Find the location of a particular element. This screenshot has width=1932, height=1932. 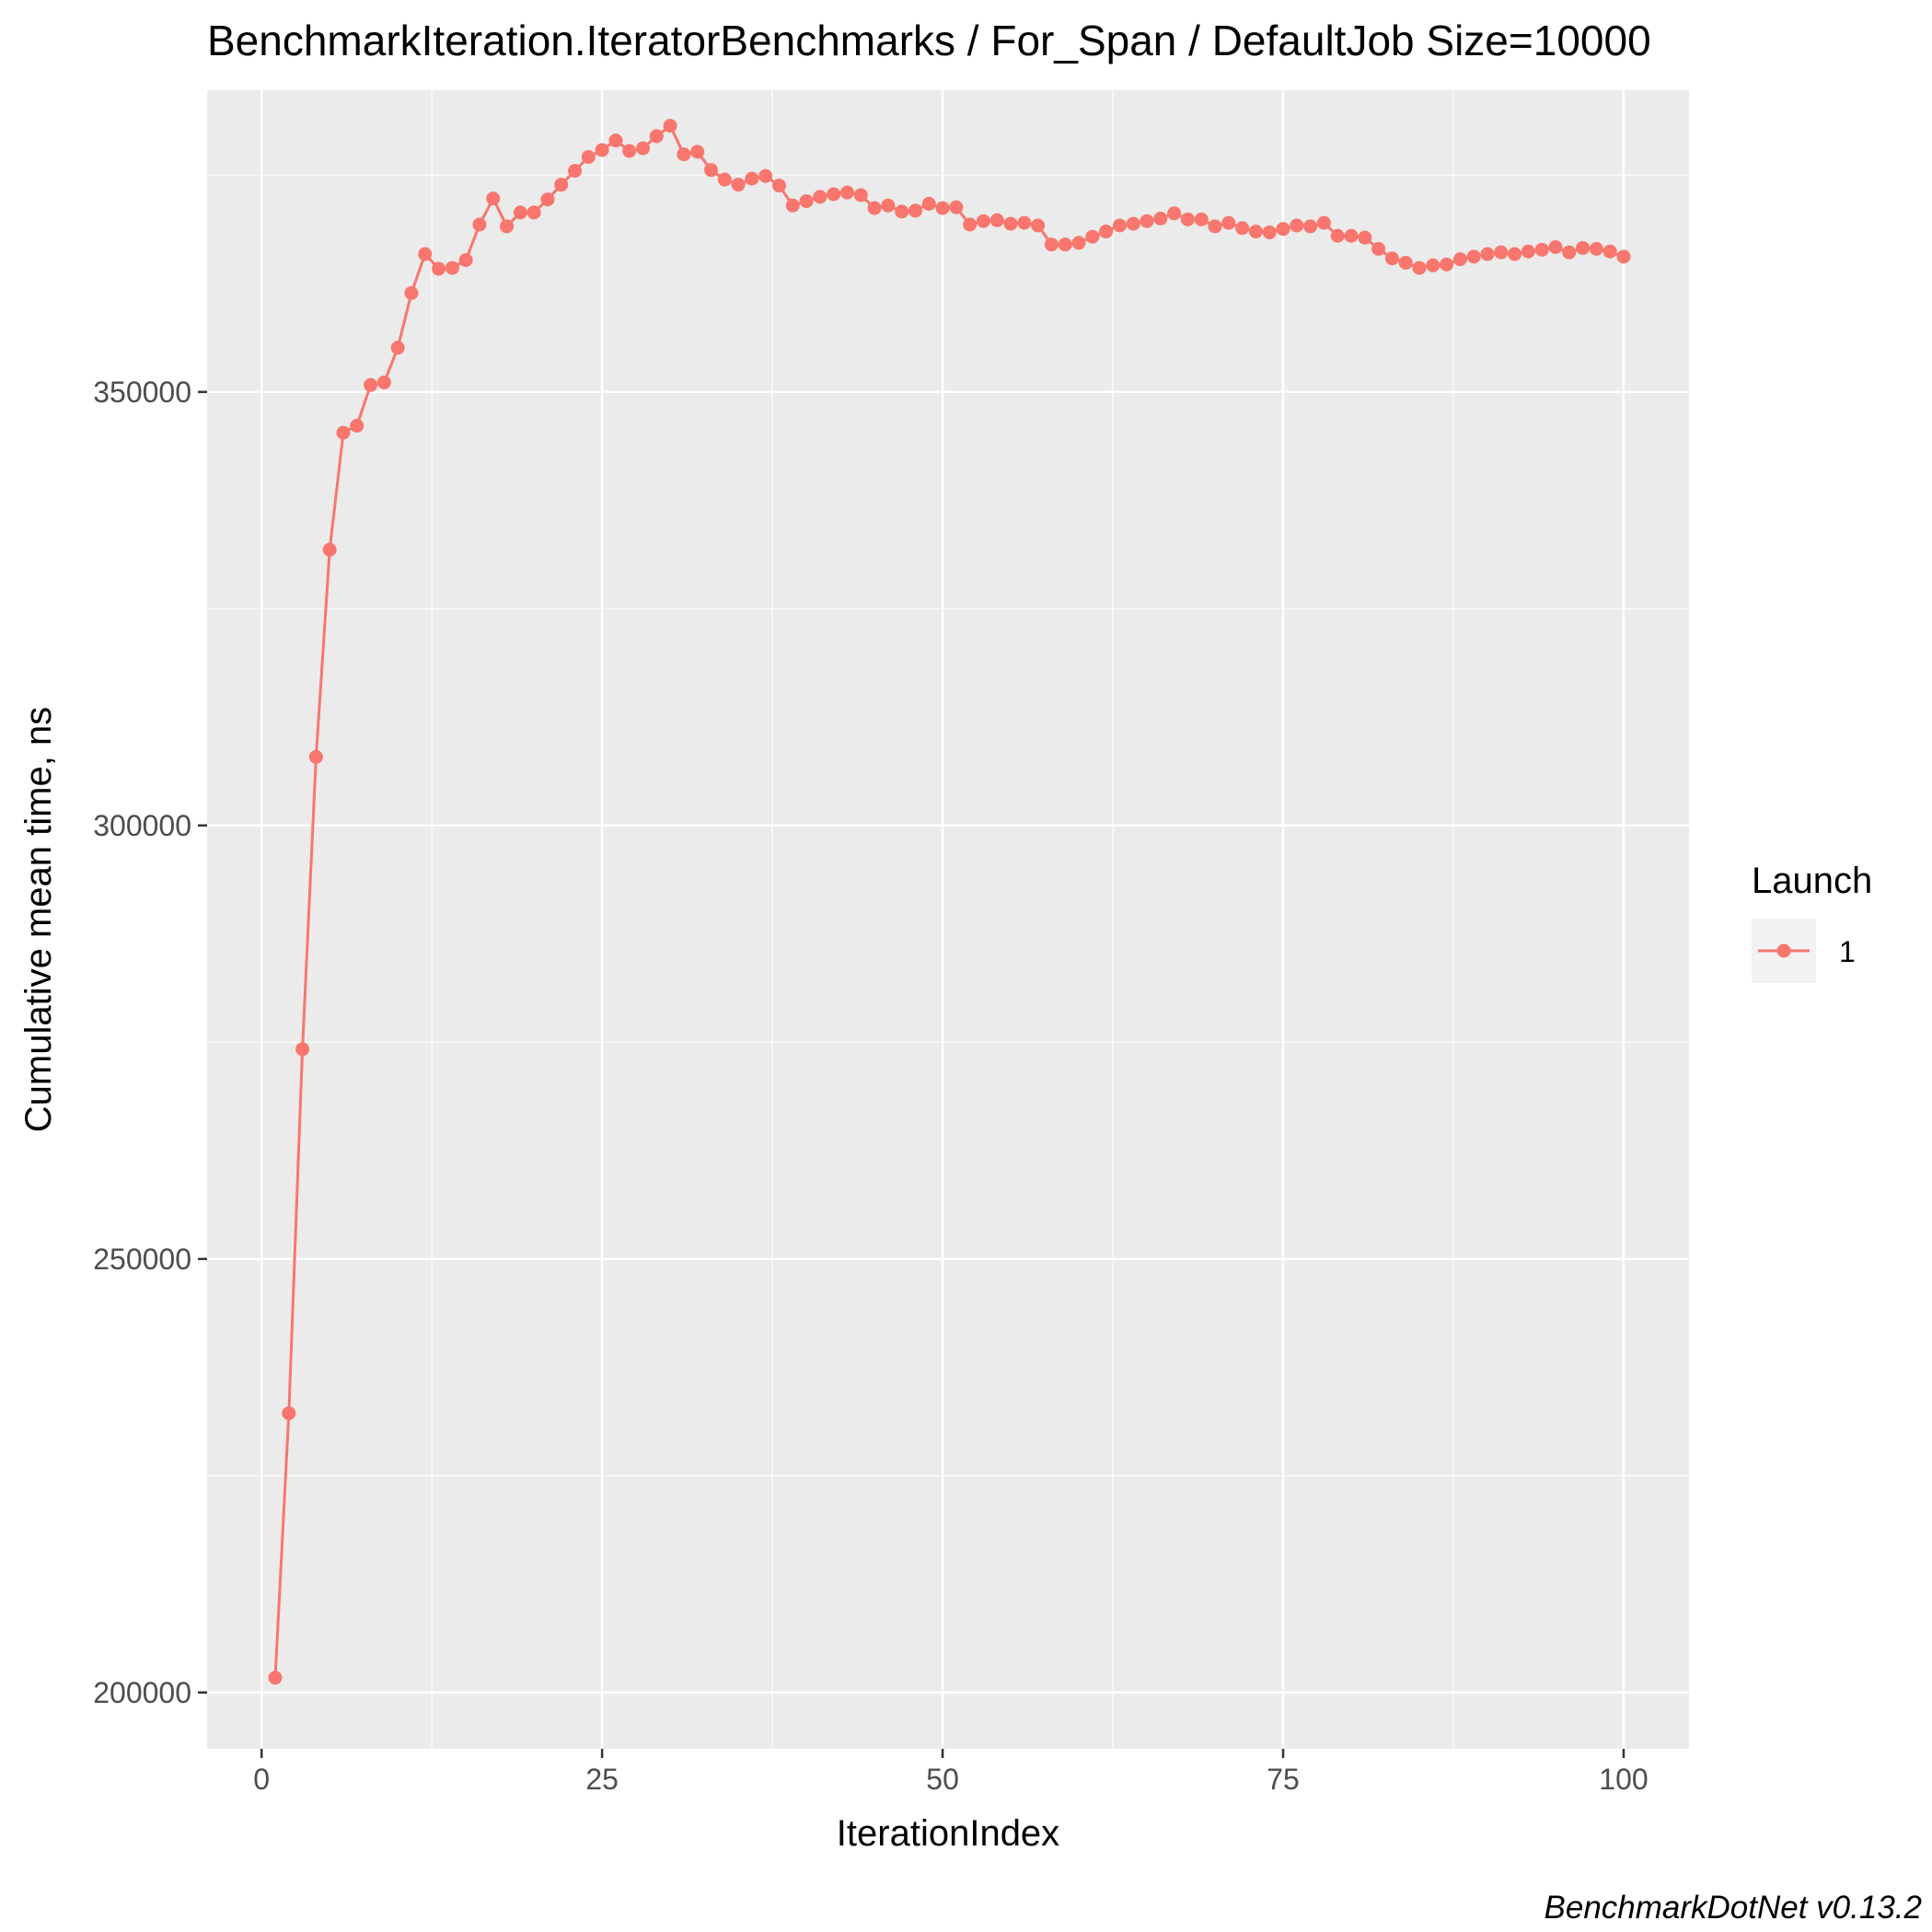

x-tick-labels: 0 25 50 75 100 is located at coordinates (951, 1780).